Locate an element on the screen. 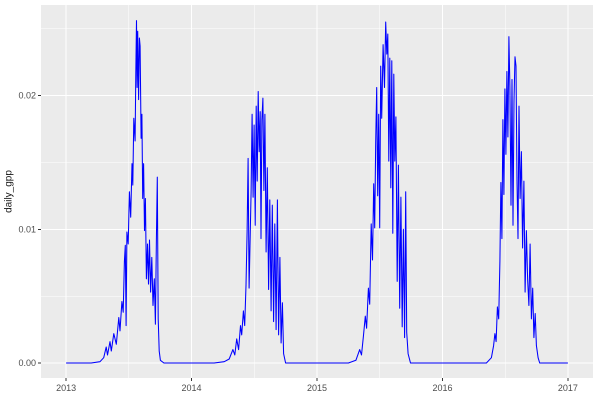  x-tick-label: 2014 is located at coordinates (192, 388).